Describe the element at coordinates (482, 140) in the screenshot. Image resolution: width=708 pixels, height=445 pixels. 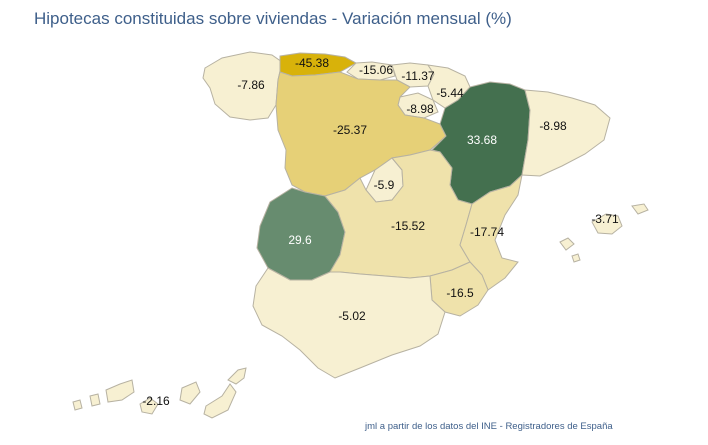
I see `label-aragon: 33.68` at that location.